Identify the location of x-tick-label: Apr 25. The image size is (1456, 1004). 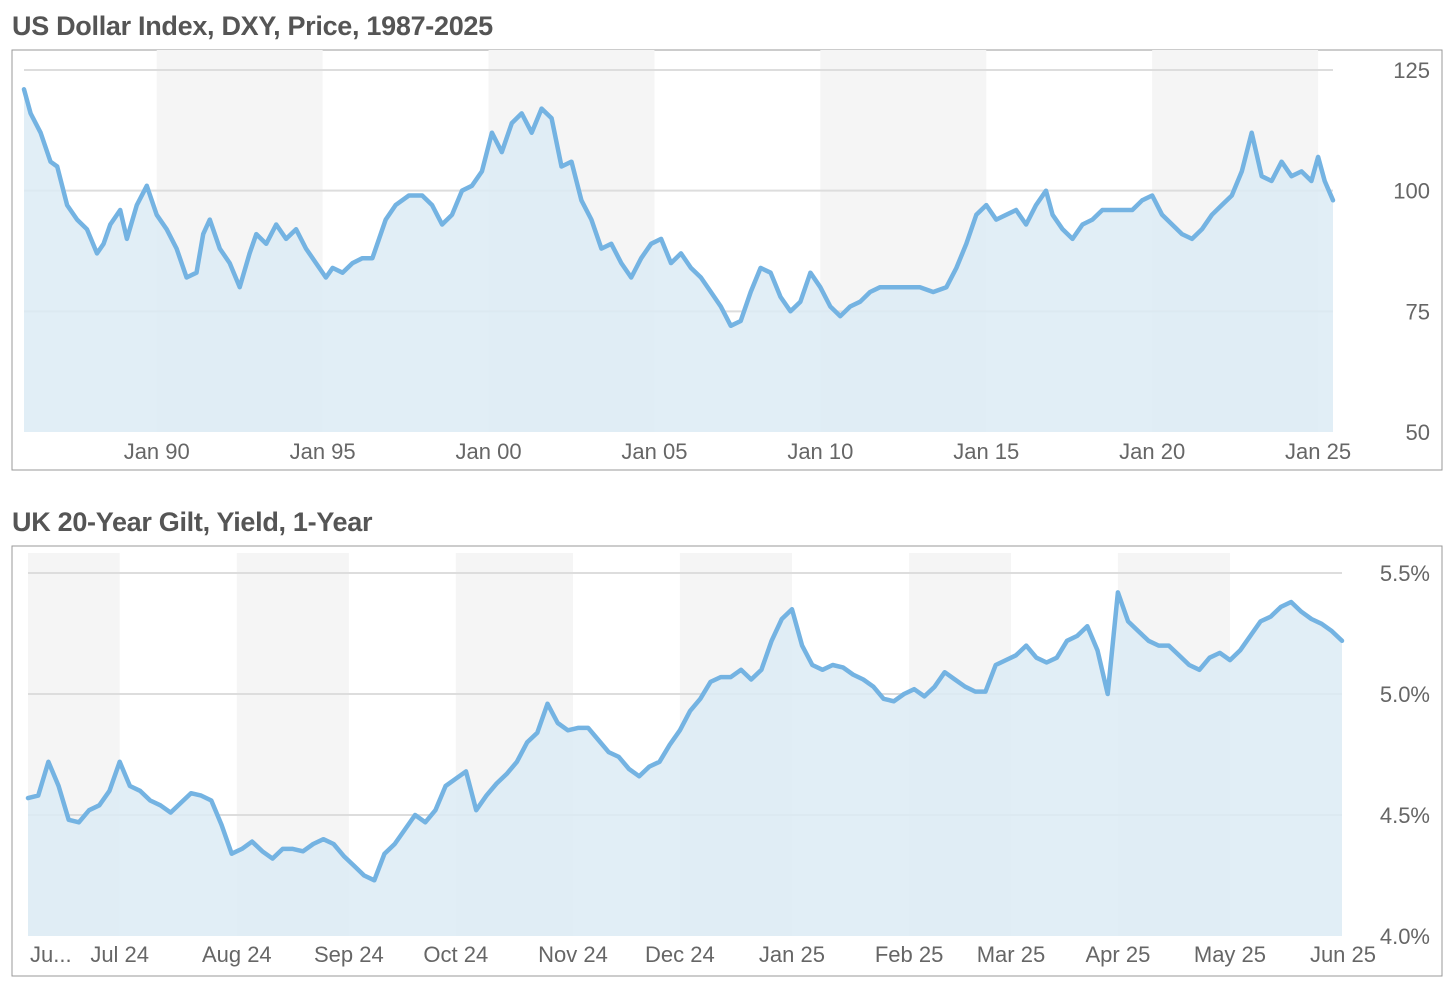
(1117, 954).